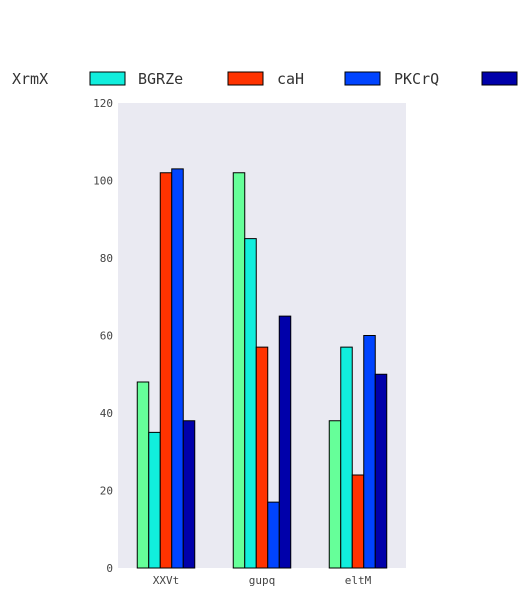  I want to click on legend: XrmX BGRZe caH PKCrQ, so click(265, 79).